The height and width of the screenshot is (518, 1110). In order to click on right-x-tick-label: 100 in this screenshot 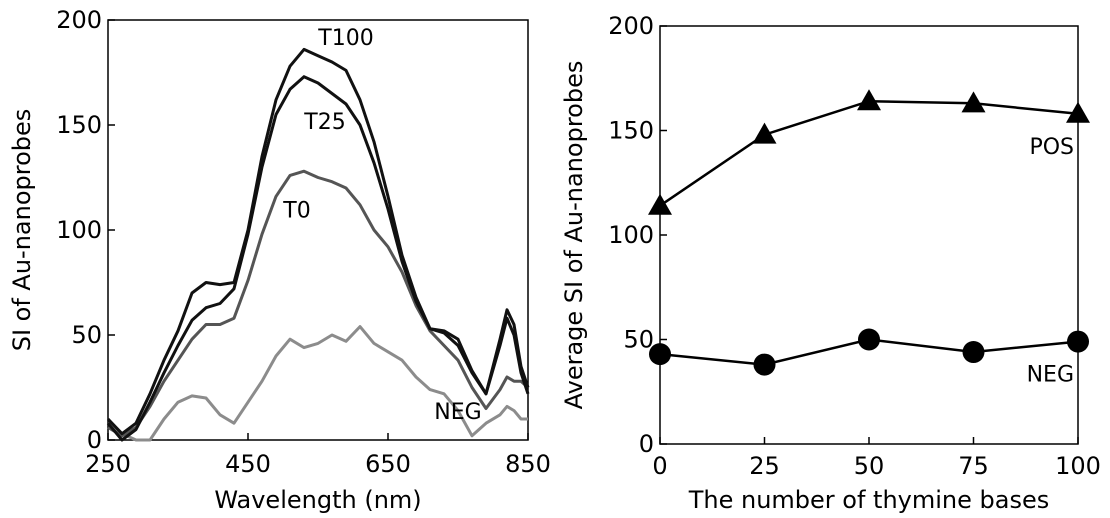, I will do `click(1078, 466)`.